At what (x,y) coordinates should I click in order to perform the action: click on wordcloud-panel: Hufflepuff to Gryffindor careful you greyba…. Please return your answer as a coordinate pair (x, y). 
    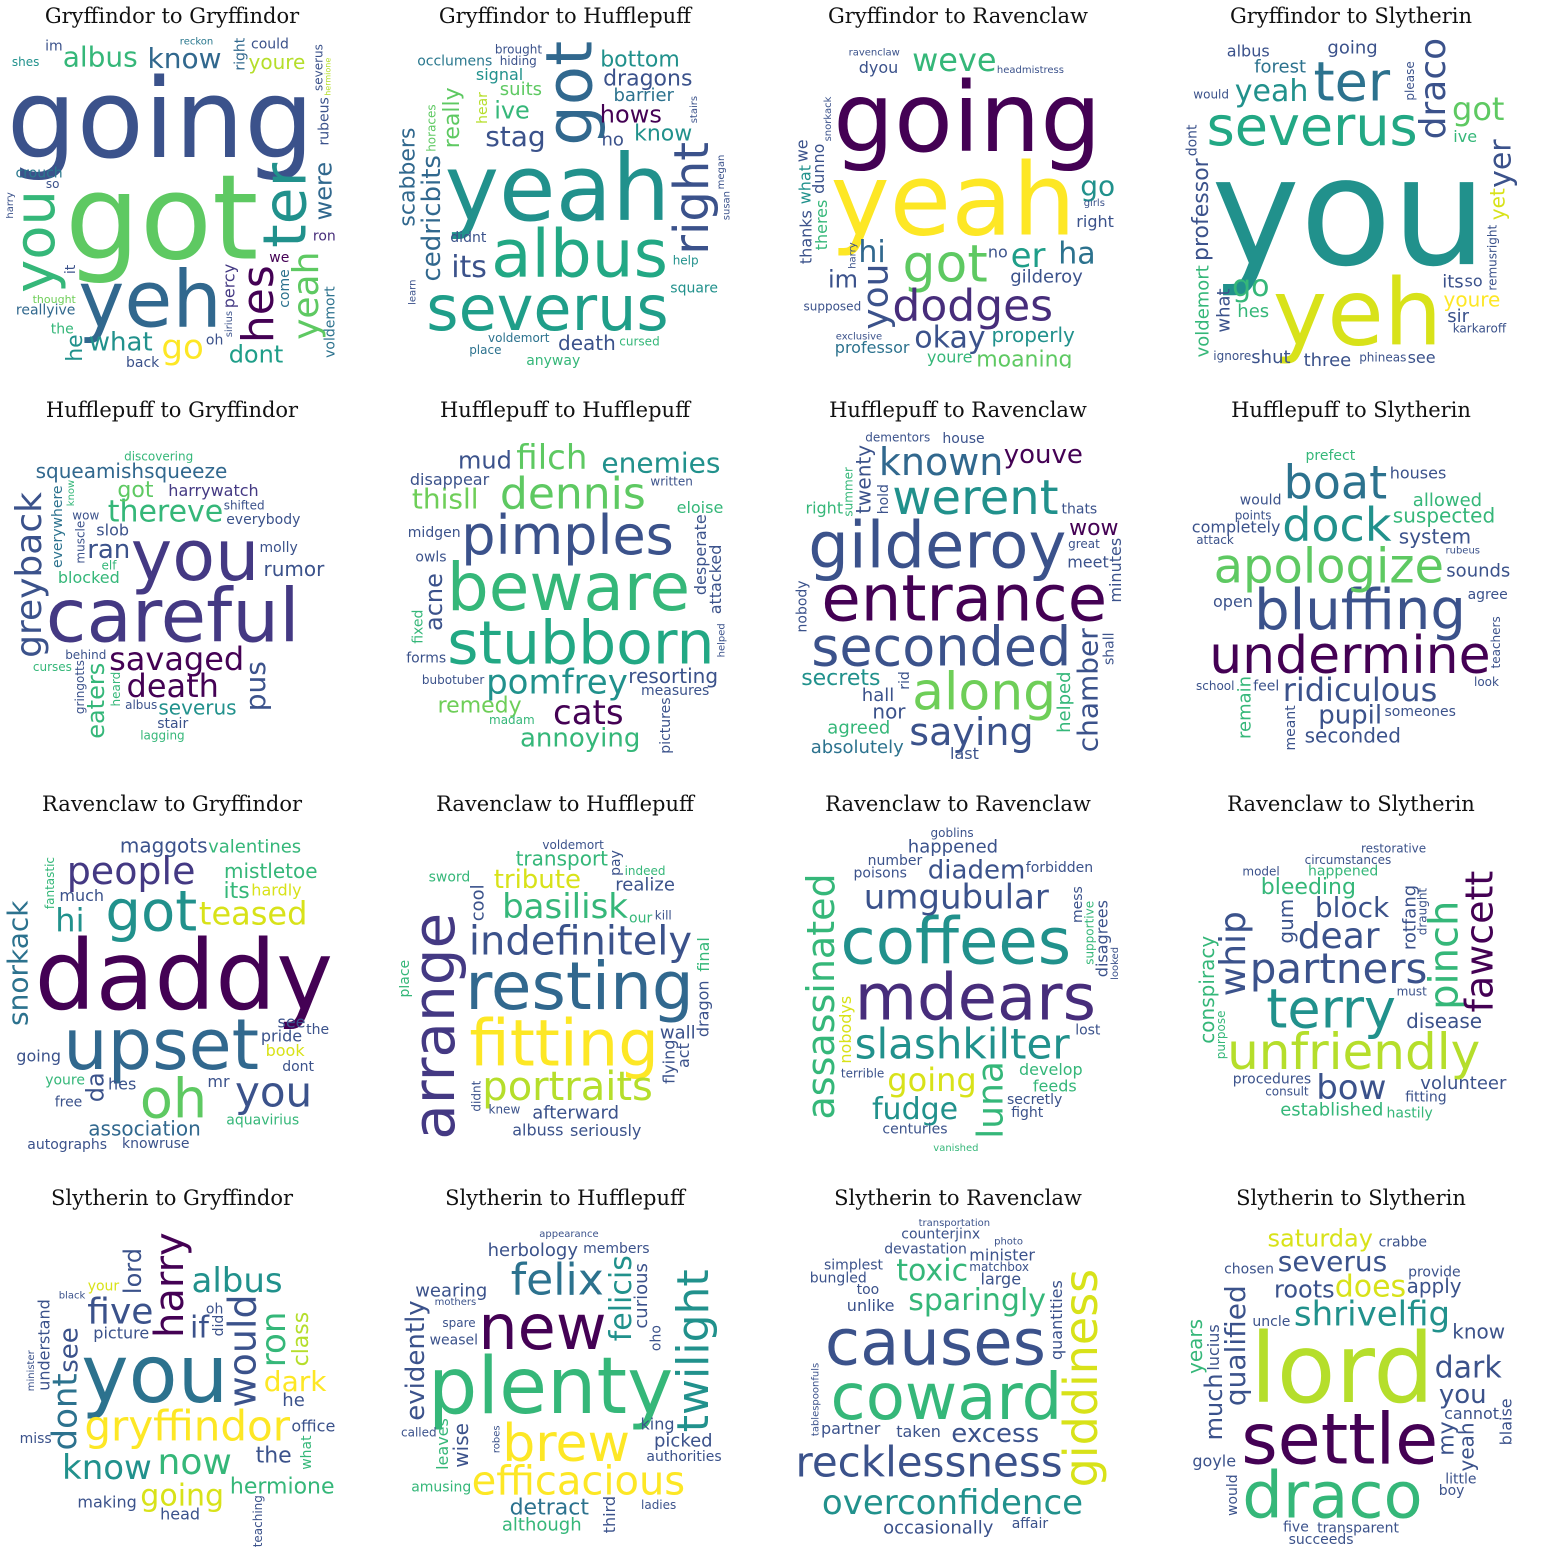
    Looking at the image, I should click on (172, 585).